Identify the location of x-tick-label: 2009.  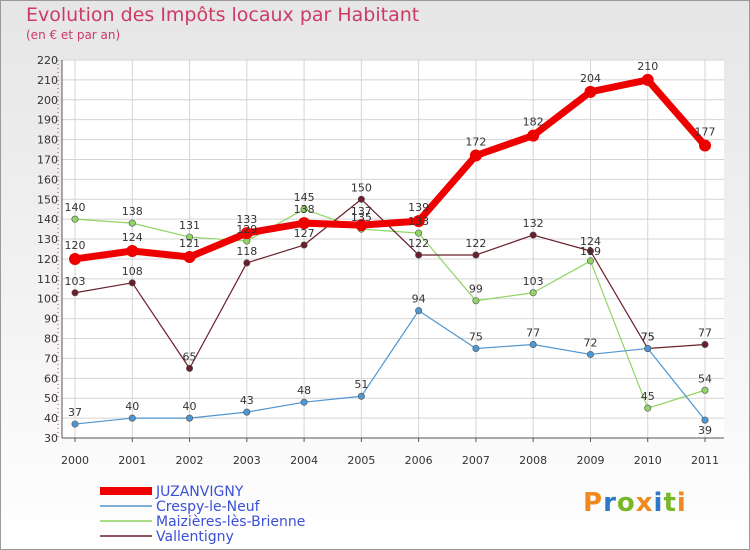
(590, 460).